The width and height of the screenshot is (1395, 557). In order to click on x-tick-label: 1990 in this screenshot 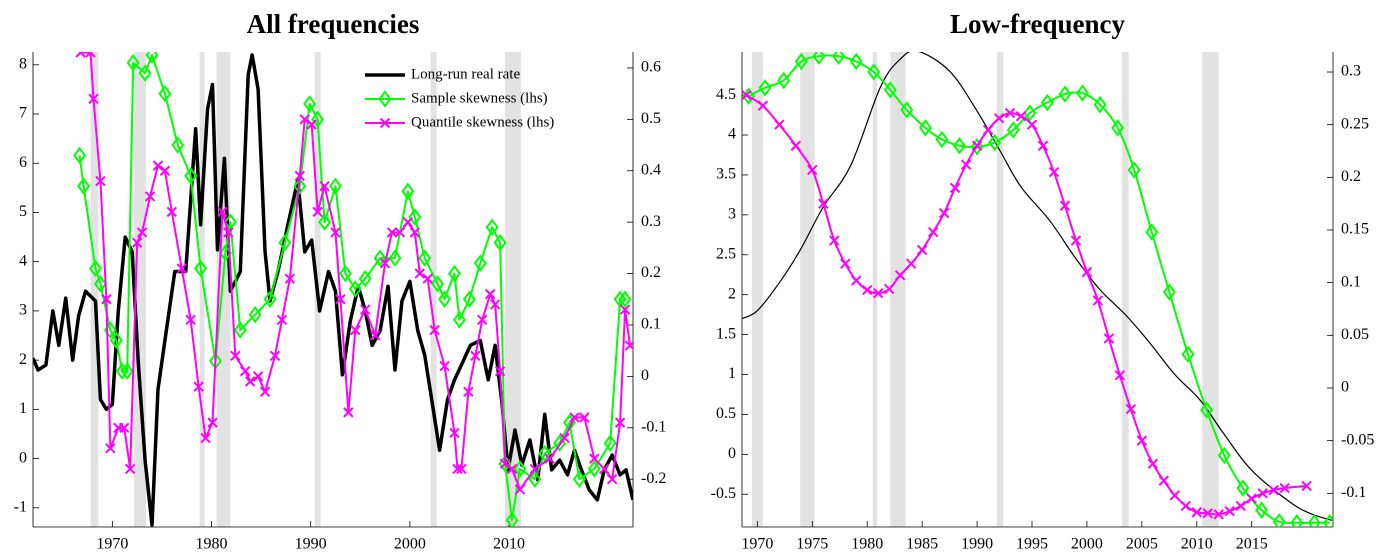, I will do `click(977, 544)`.